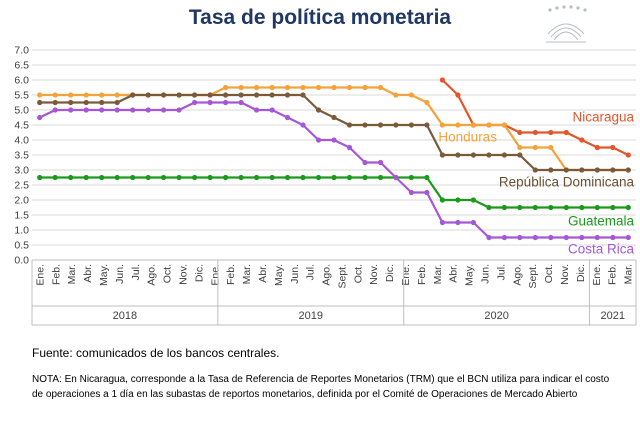 Image resolution: width=640 pixels, height=424 pixels. I want to click on series-label: República Dominicana, so click(567, 182).